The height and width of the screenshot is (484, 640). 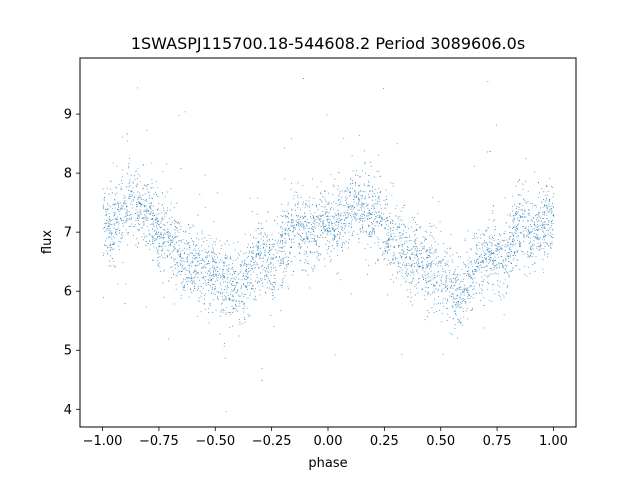 I want to click on x-axis-ticks: −1.00 −0.75 −0.50 −0.25 0.00 0.25 0.50 0.75 1.00, so click(x=325, y=438).